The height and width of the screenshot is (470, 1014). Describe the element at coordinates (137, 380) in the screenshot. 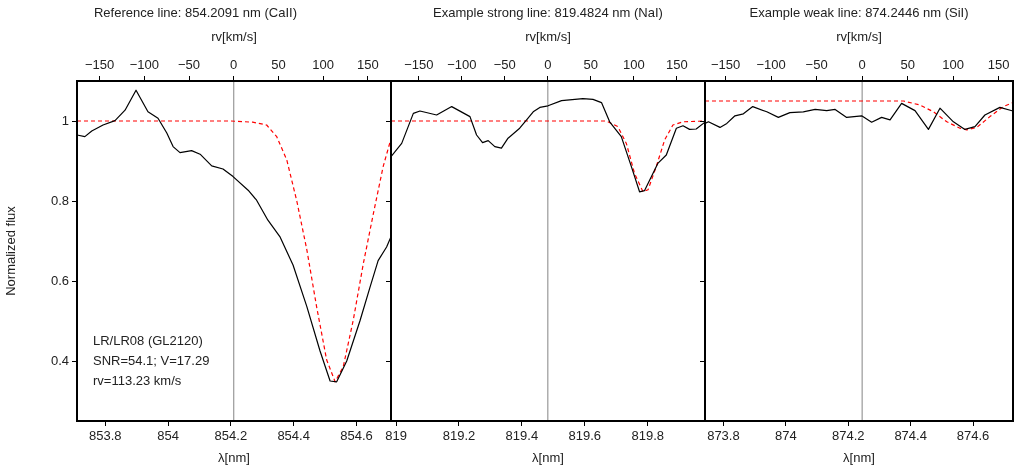

I see `annotation: rv=113.23 km/s` at that location.